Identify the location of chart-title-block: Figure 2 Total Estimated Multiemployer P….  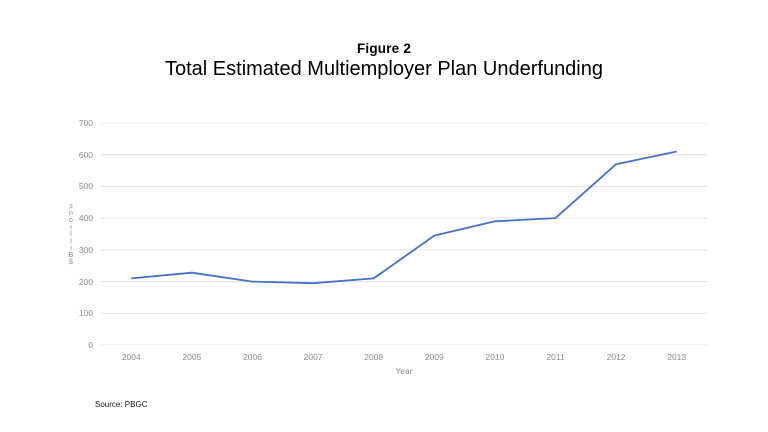
(384, 61).